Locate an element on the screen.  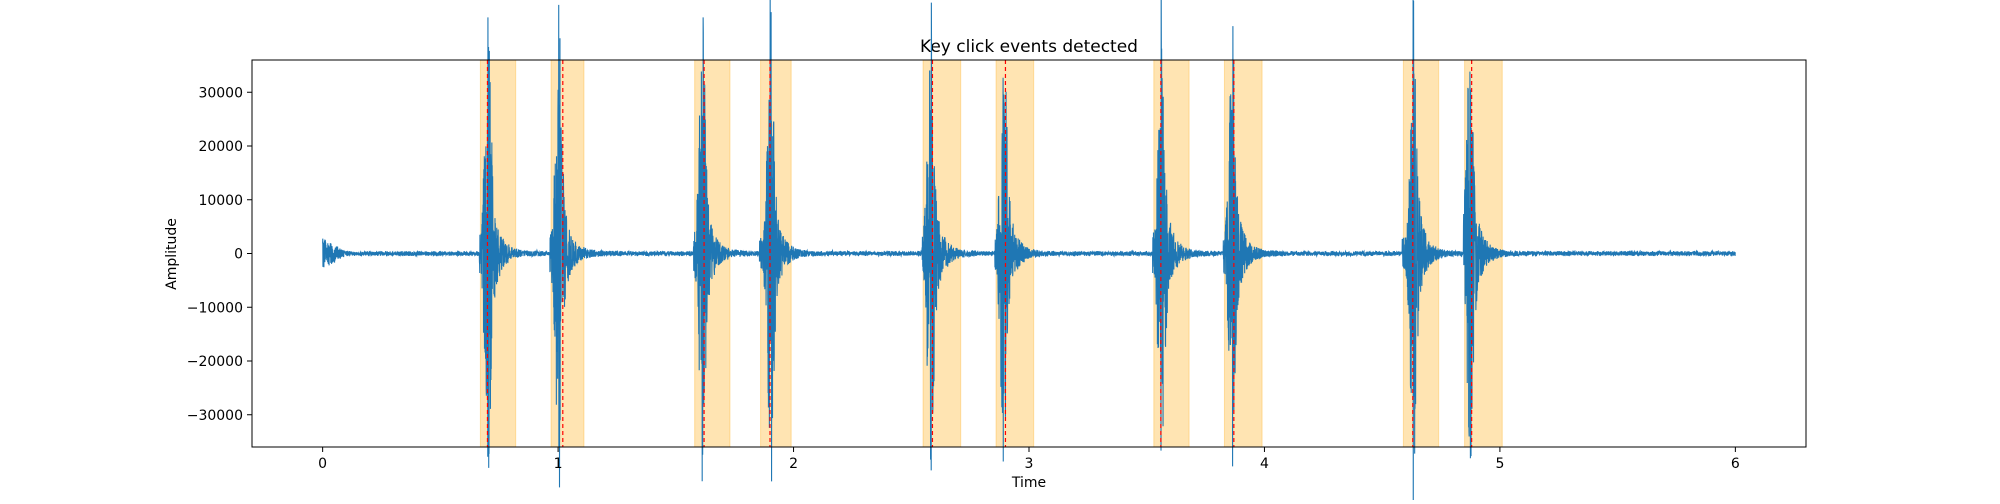
x-tick-label: 3 is located at coordinates (1029, 464).